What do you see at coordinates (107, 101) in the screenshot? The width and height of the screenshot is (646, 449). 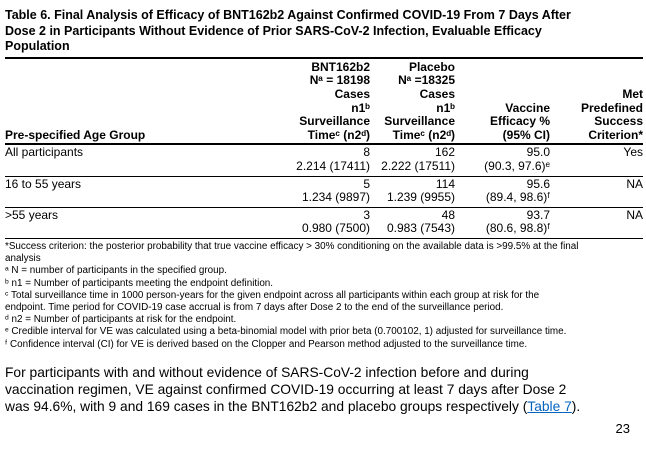 I see `col-header-age-group: Pre-specified Age Group` at bounding box center [107, 101].